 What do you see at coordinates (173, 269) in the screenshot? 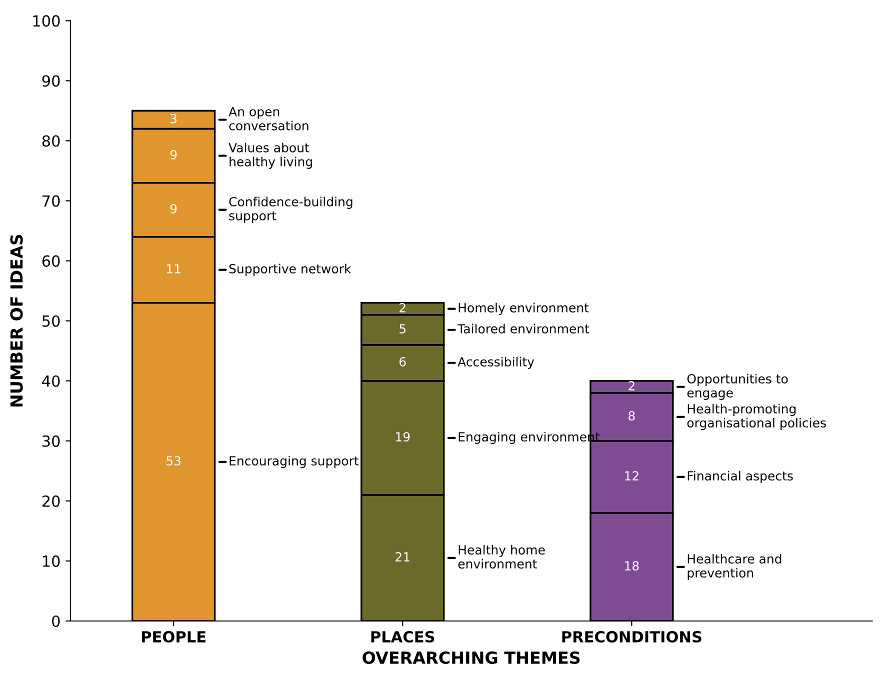
I see `data-label: 11` at bounding box center [173, 269].